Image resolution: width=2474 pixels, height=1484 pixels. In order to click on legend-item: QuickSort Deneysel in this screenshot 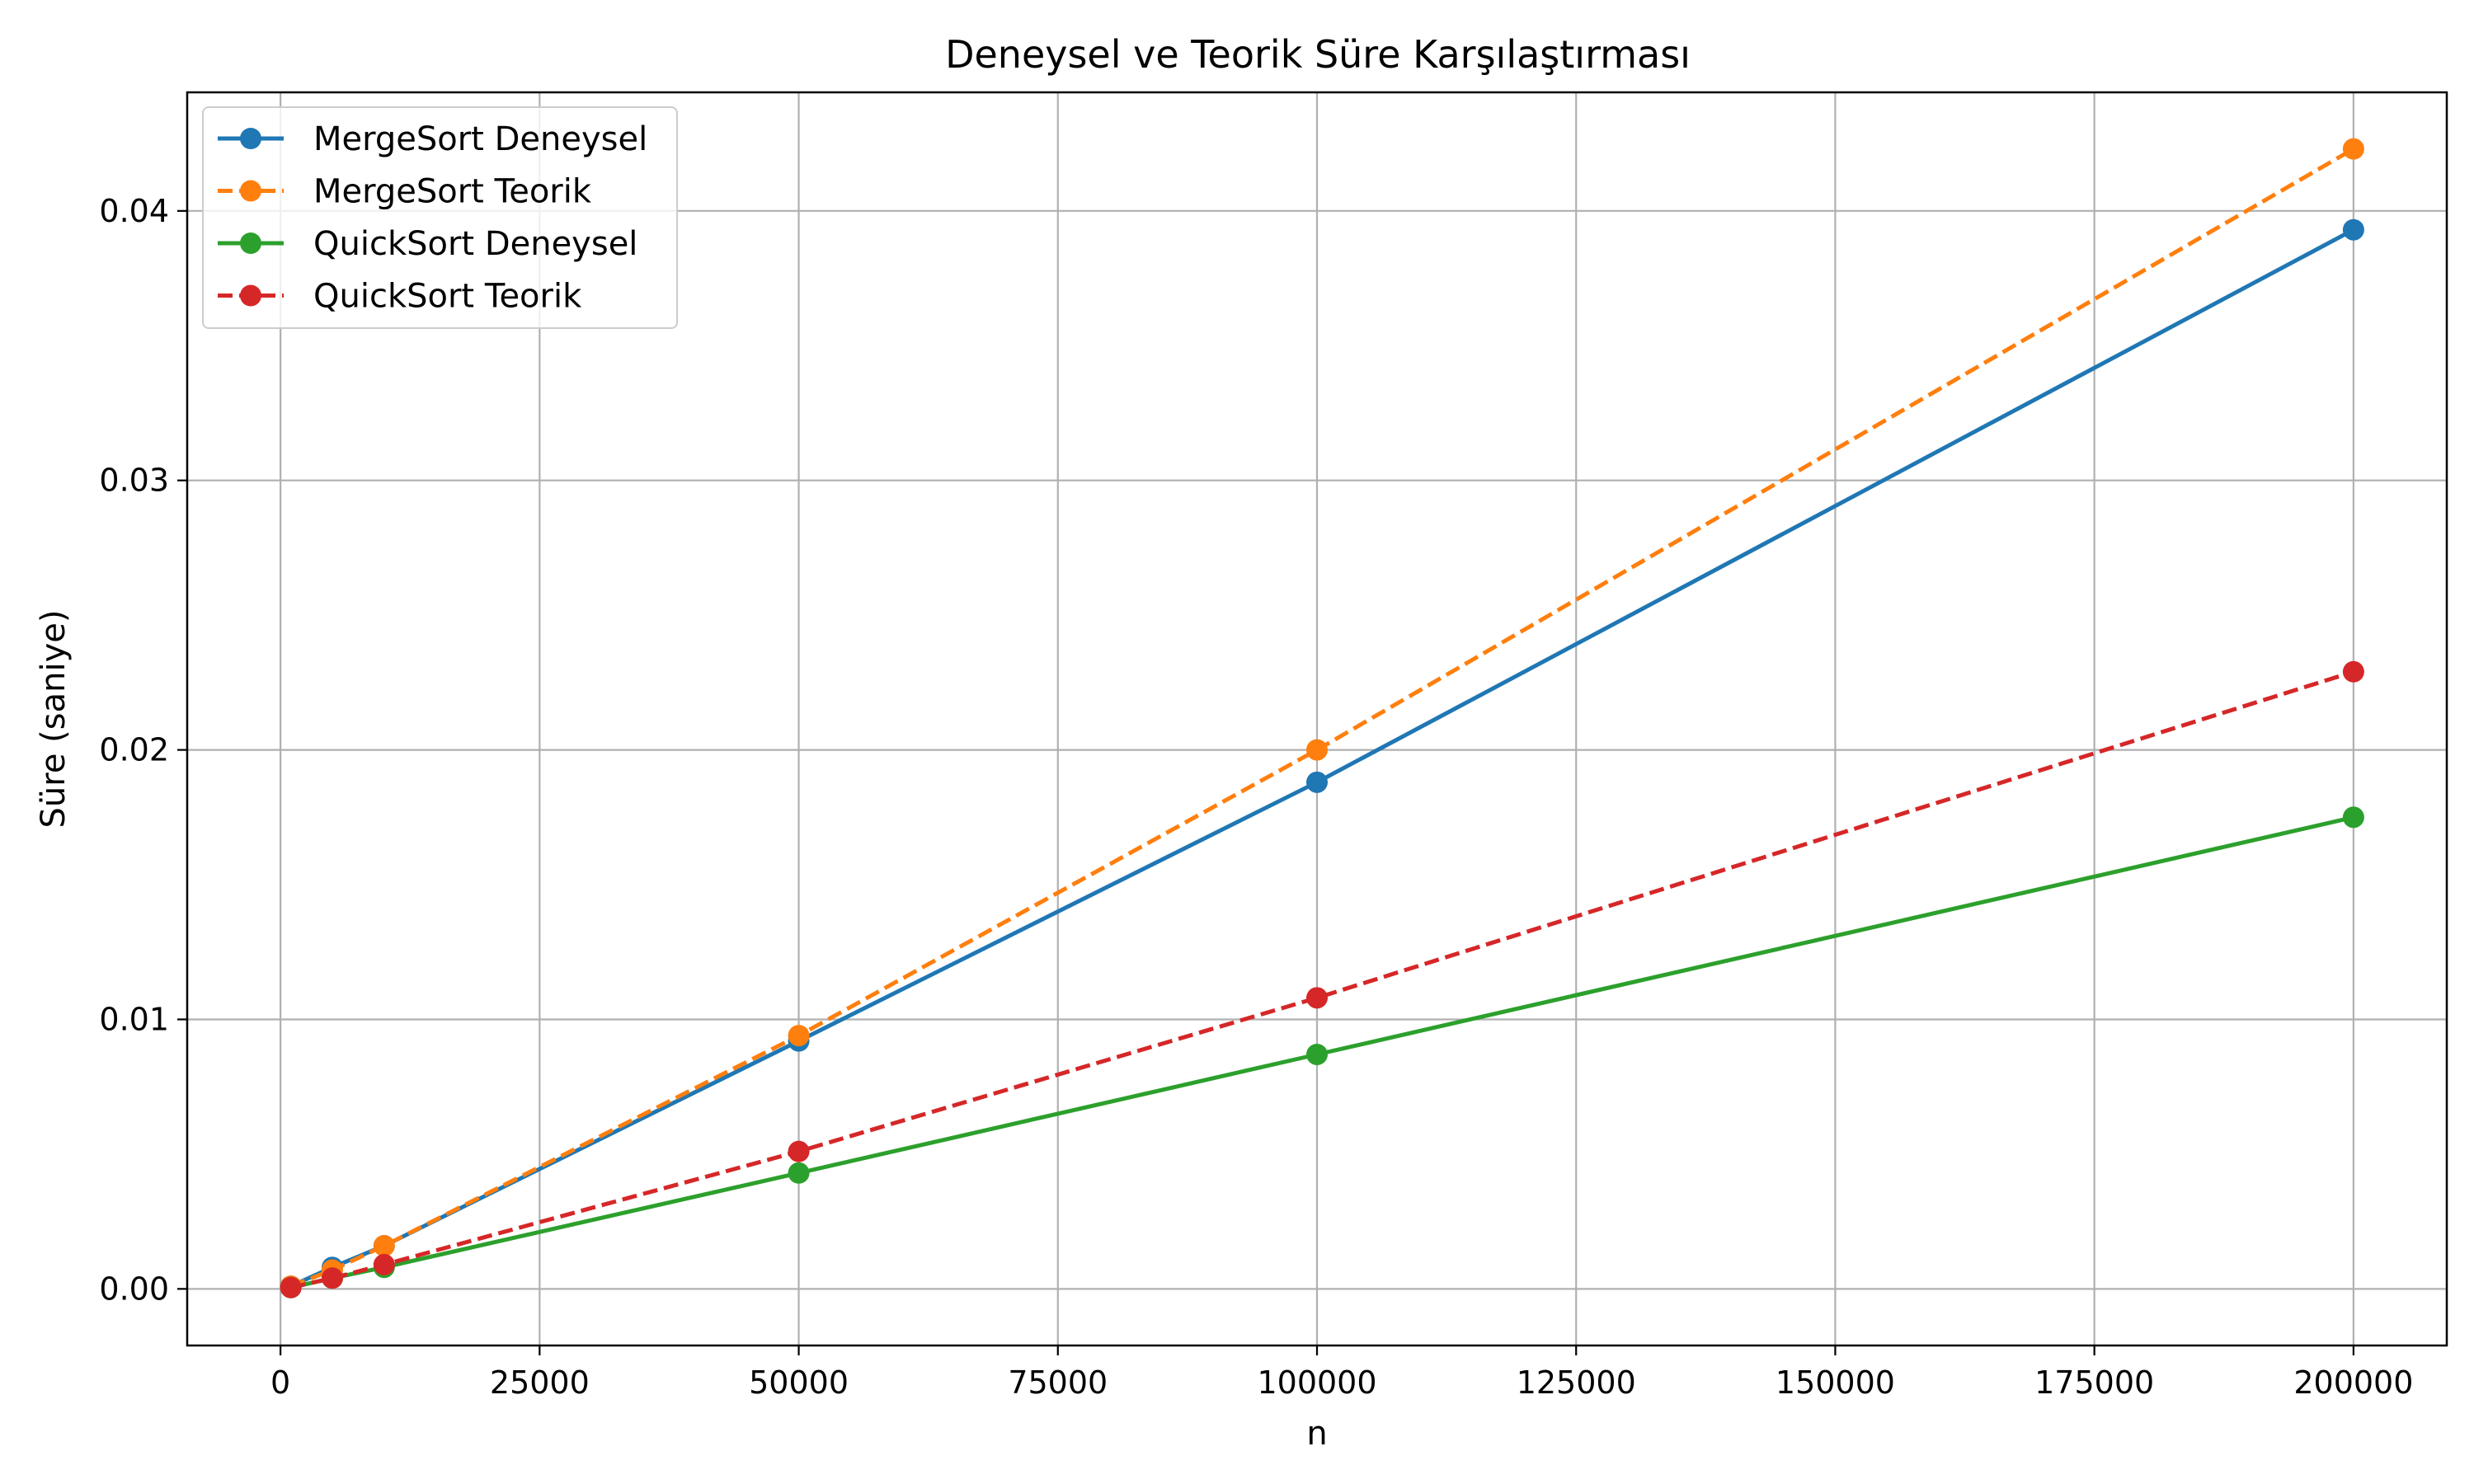, I will do `click(427, 244)`.